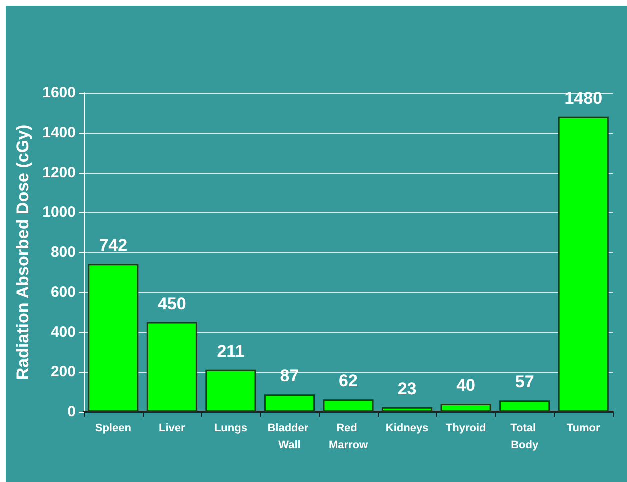 The image size is (627, 482). What do you see at coordinates (113, 428) in the screenshot?
I see `x-tick-label: Spleen` at bounding box center [113, 428].